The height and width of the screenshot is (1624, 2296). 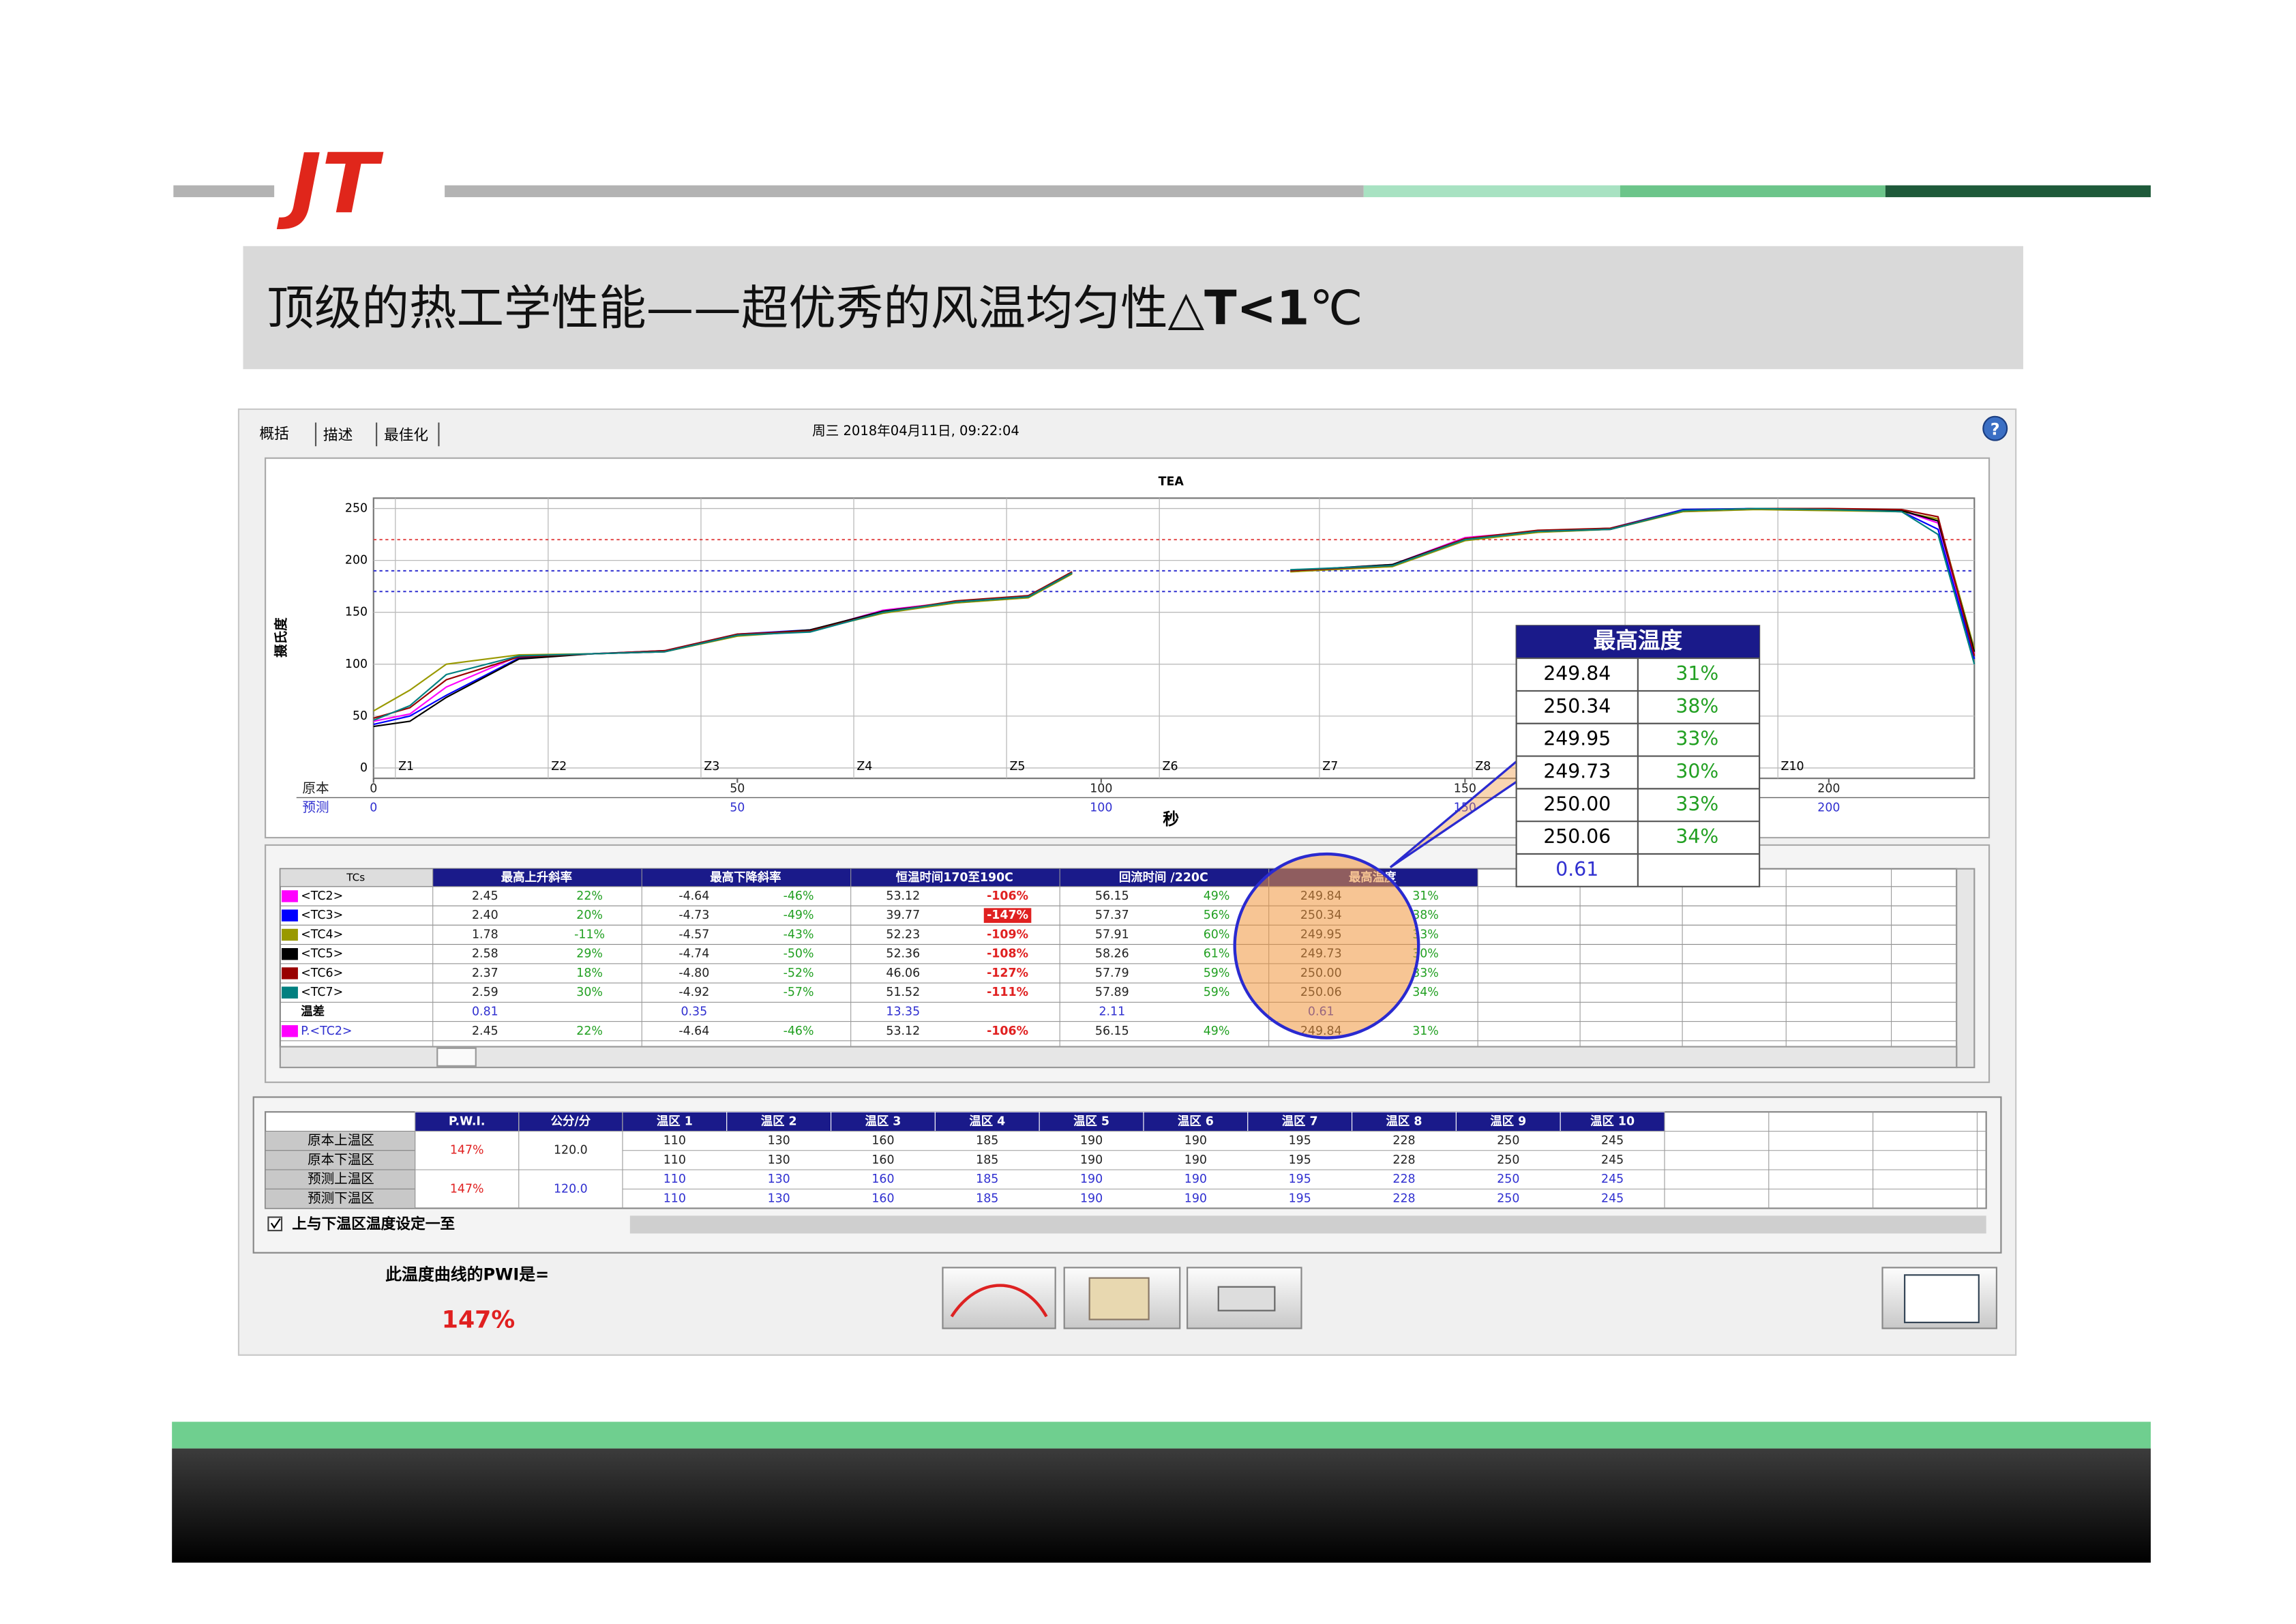 I want to click on title-unit: ℃, so click(x=1336, y=308).